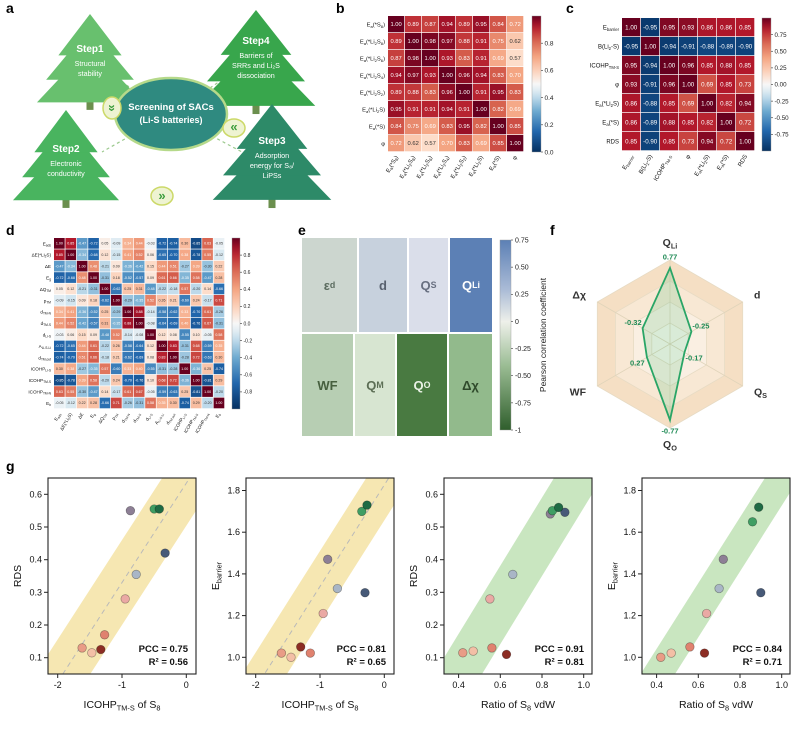  Describe the element at coordinates (470, 385) in the screenshot. I see `treemap-cell: Δχ` at that location.